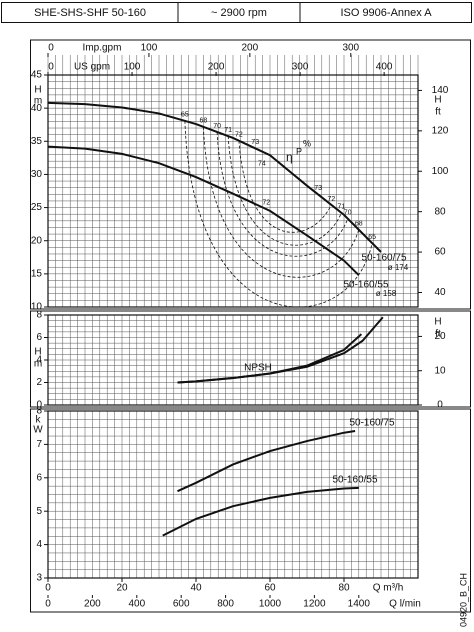  I want to click on x-tick-label: 60, so click(270, 588).